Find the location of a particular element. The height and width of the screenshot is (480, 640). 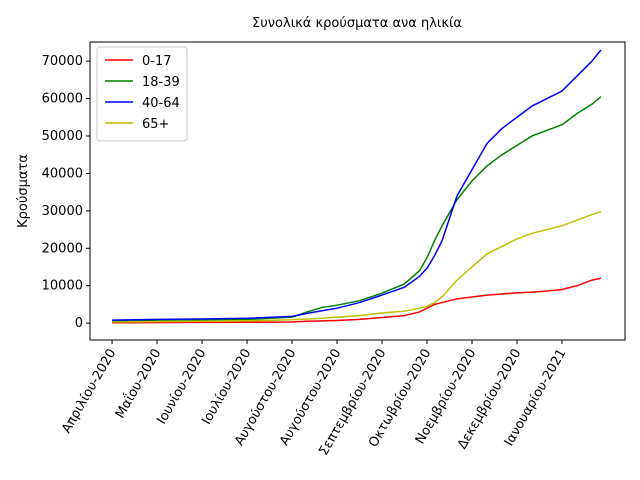

y-tick-label: 10000 is located at coordinates (62, 286).